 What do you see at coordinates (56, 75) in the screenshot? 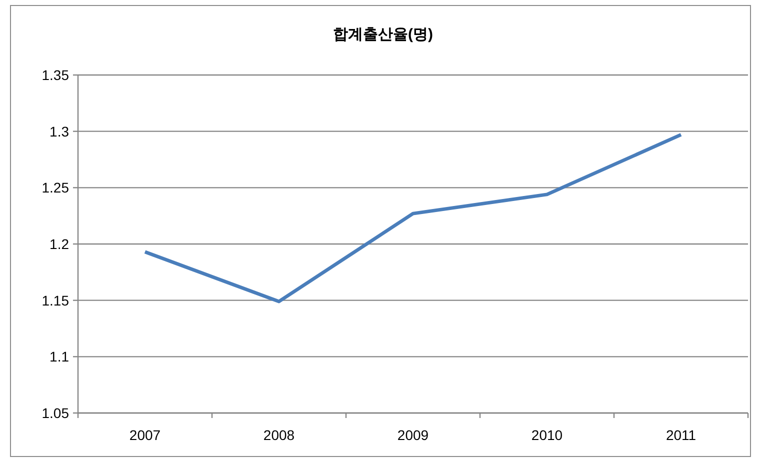
I see `y-tick-label: 1.35` at bounding box center [56, 75].